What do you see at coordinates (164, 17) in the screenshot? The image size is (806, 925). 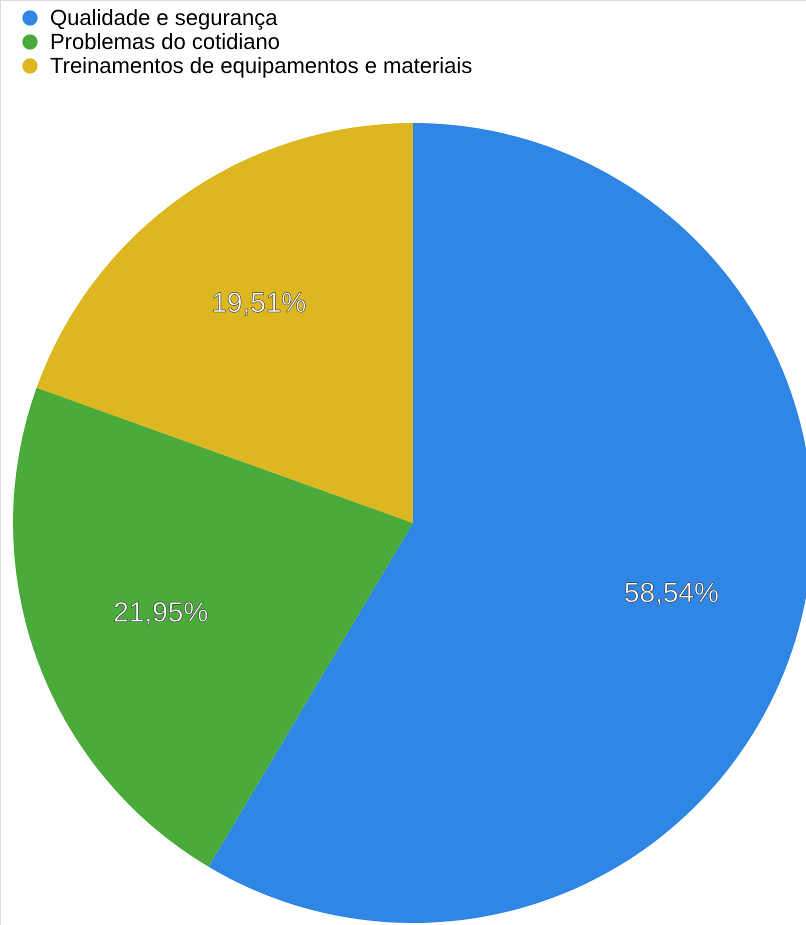 I see `legend-label: Qualidade e segurança` at bounding box center [164, 17].